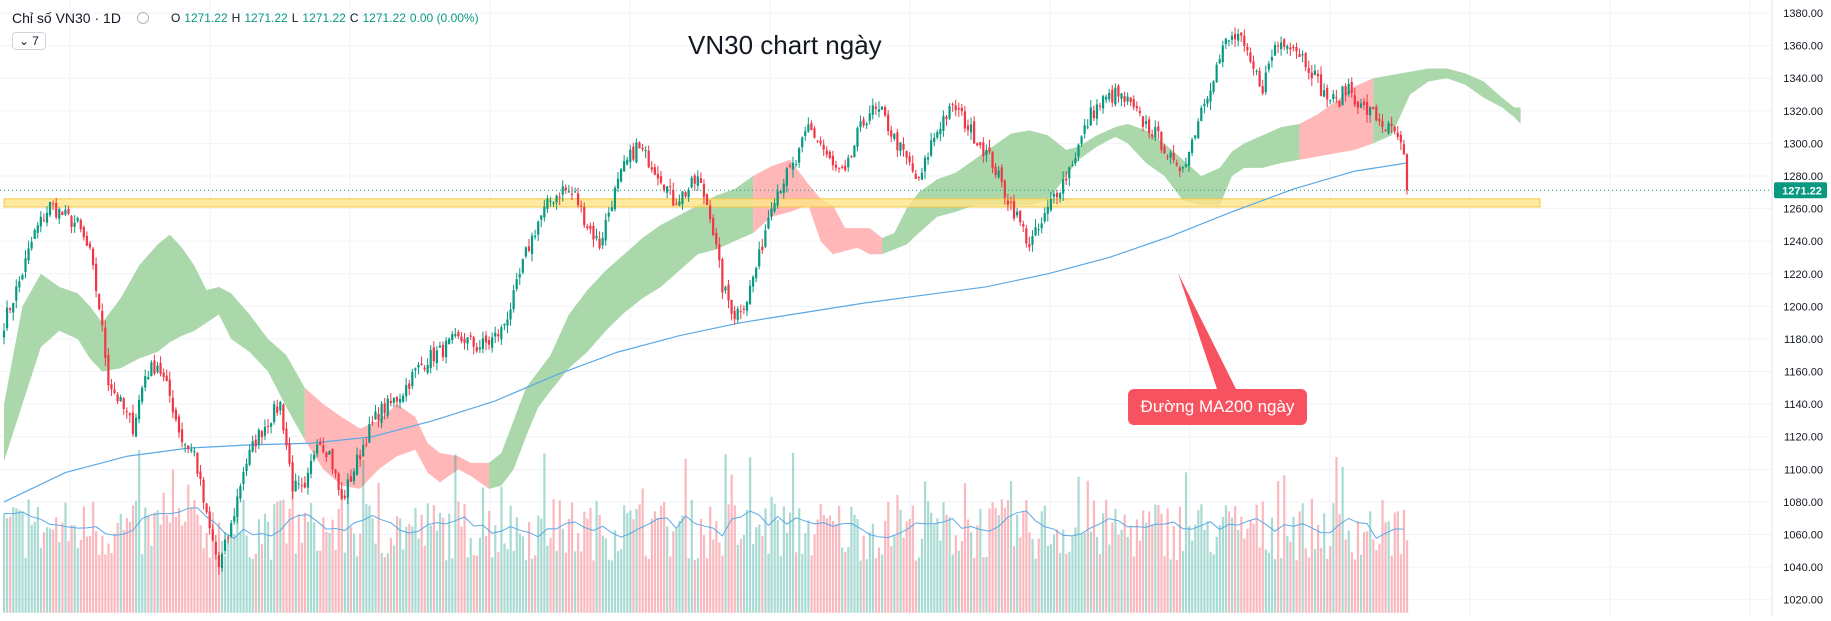 This screenshot has width=1831, height=621. I want to click on price-axis-tick-label: 1220.00, so click(1803, 275).